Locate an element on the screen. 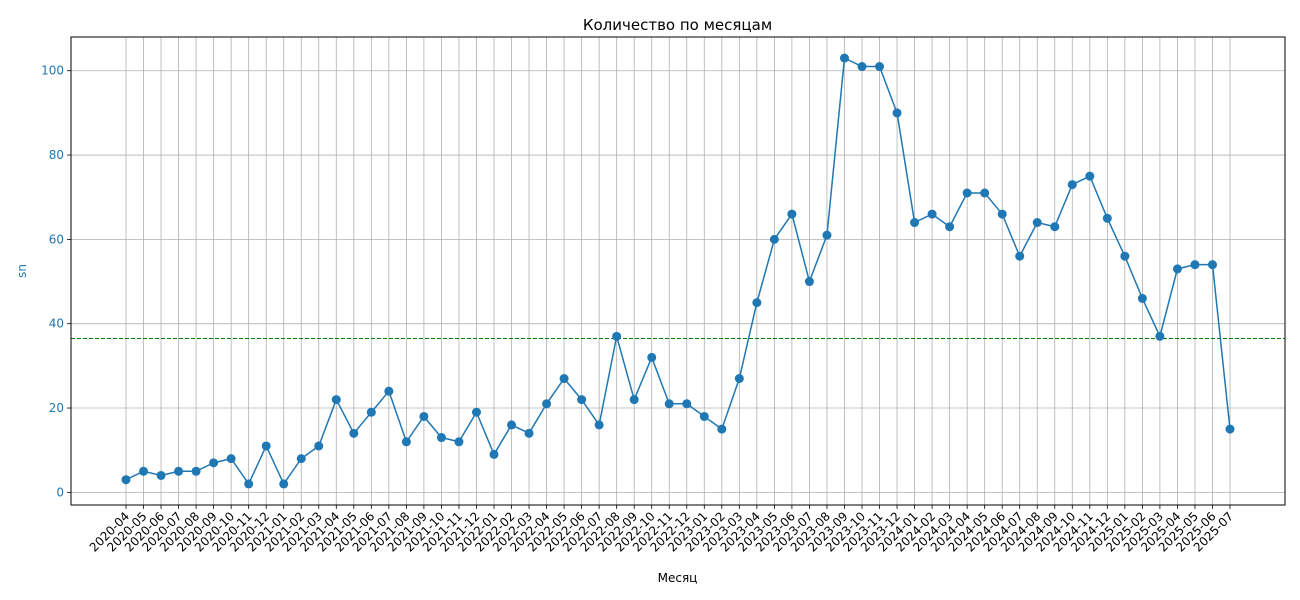  y-axis-ticks: 0 20 40 60 80 100 is located at coordinates (56, 281).